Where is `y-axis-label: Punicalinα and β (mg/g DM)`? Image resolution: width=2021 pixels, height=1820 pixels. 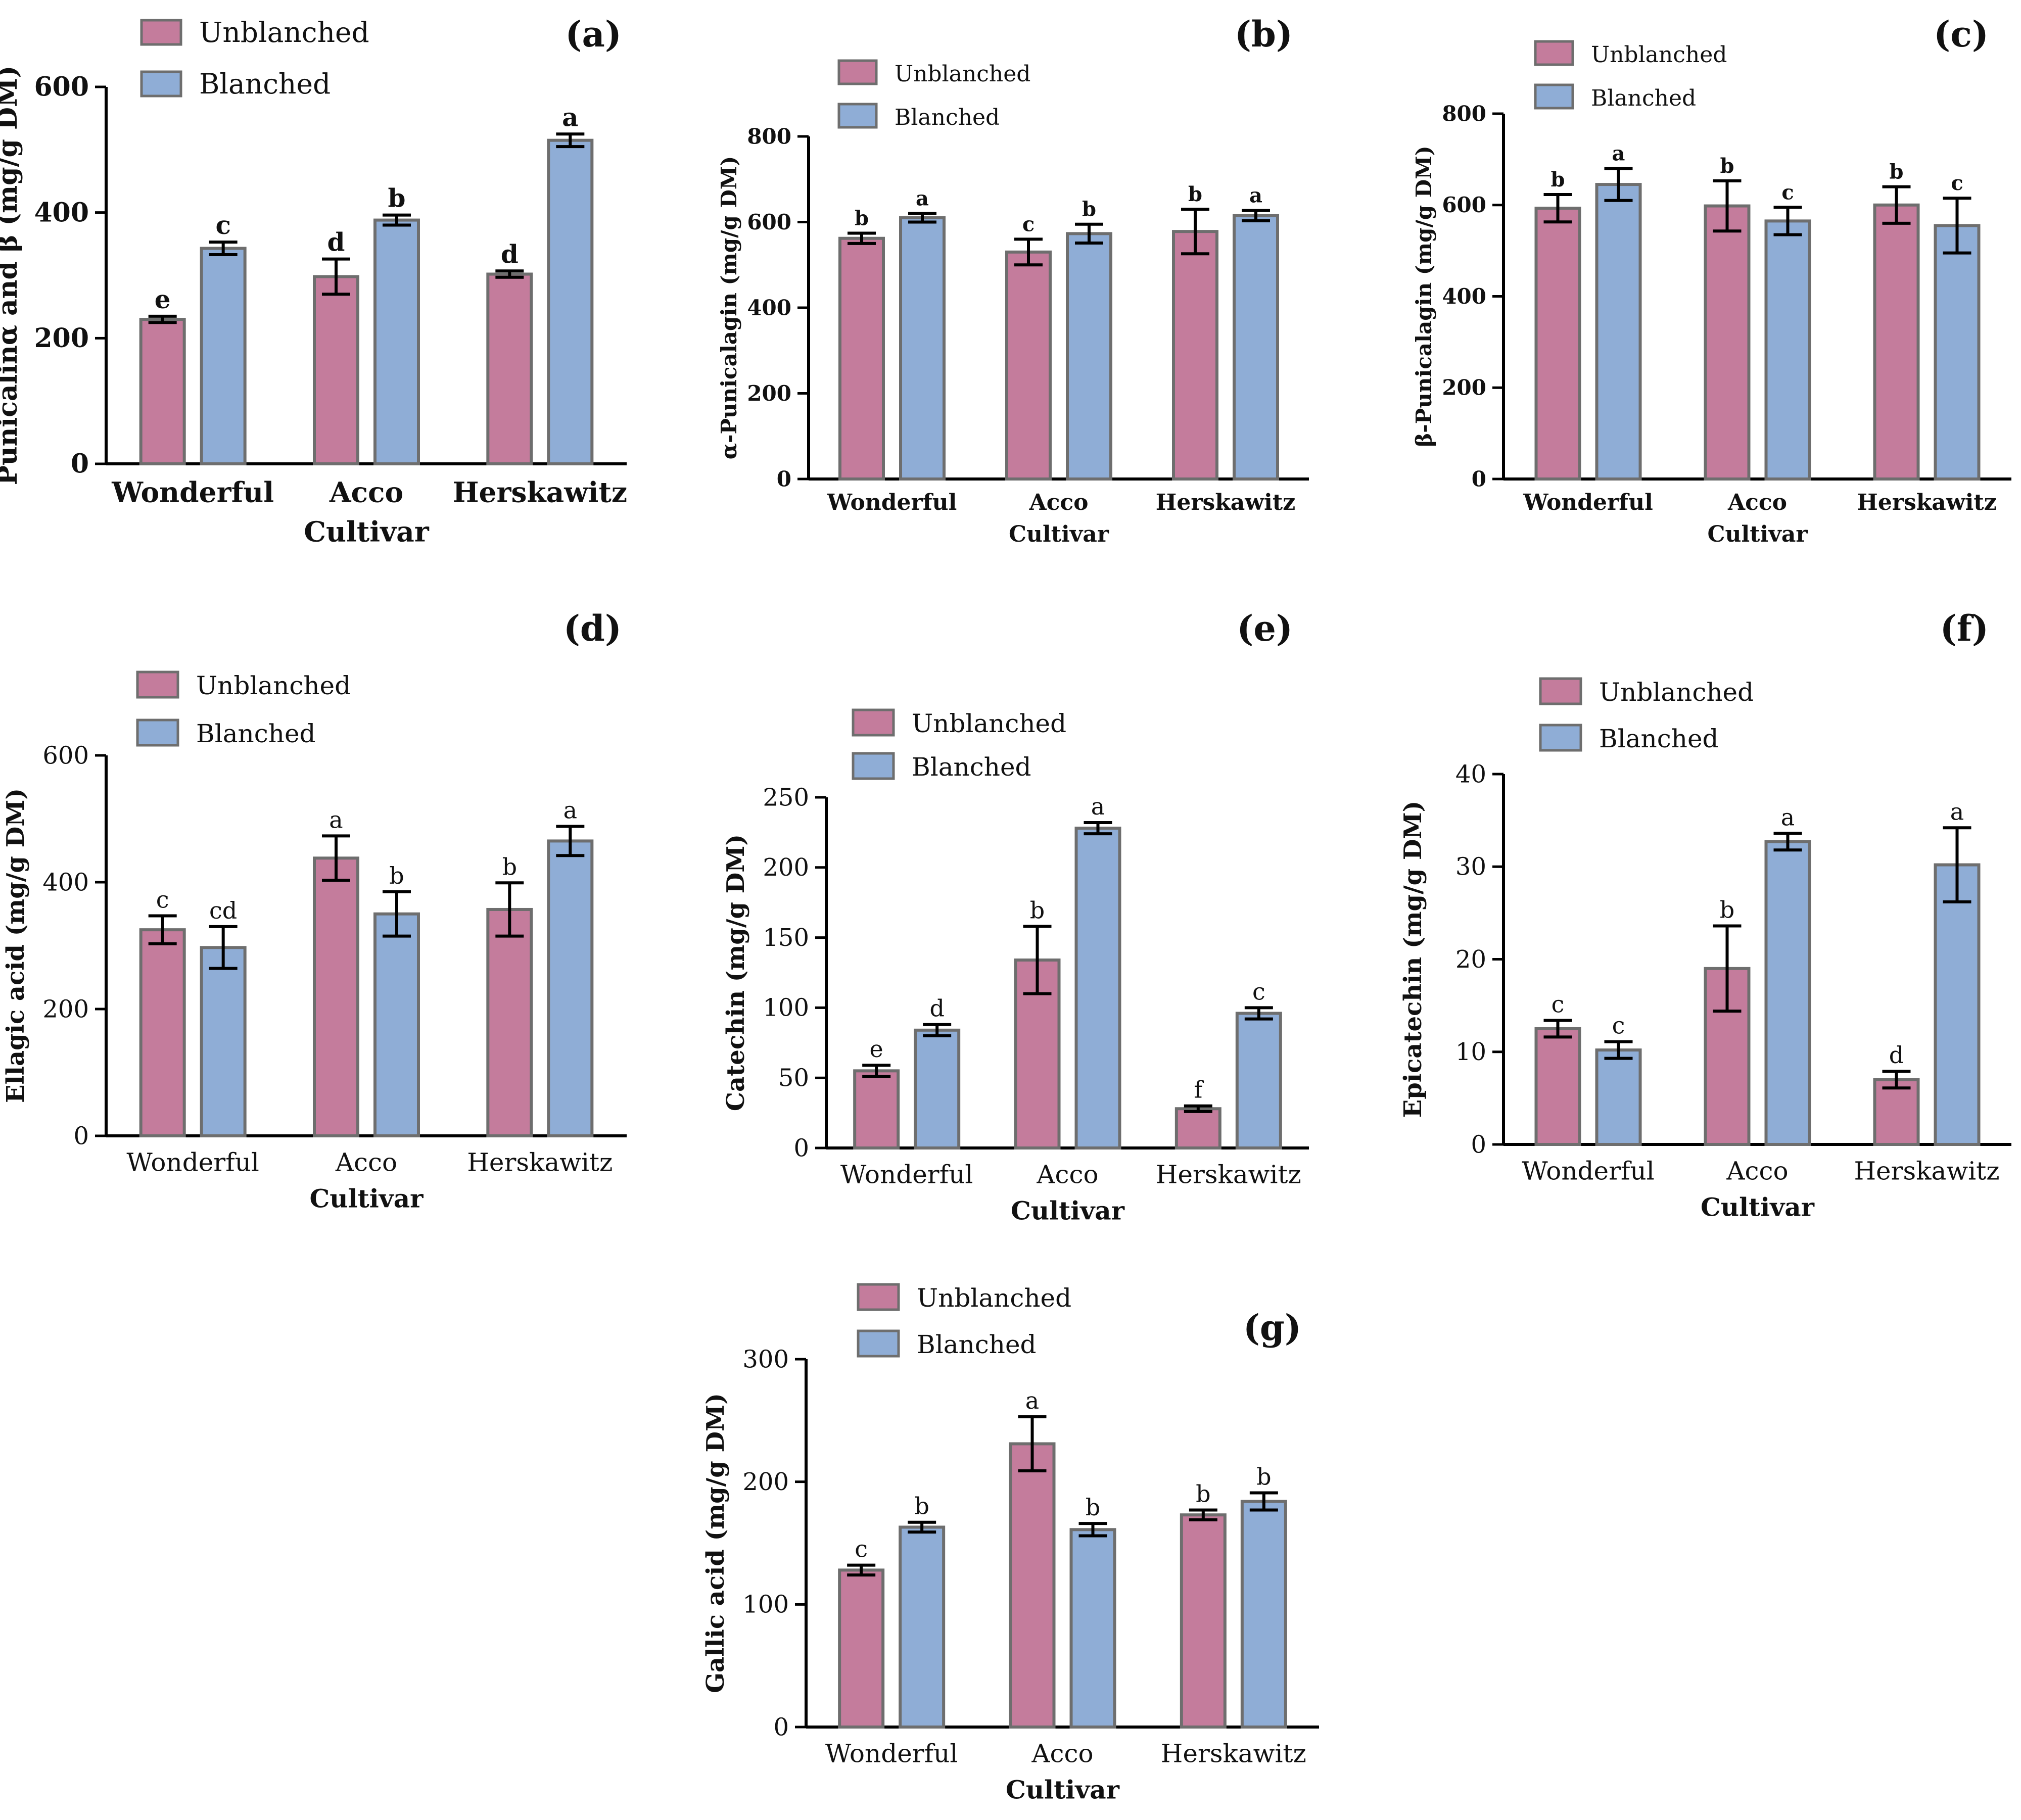 y-axis-label: Punicalinα and β (mg/g DM) is located at coordinates (11, 276).